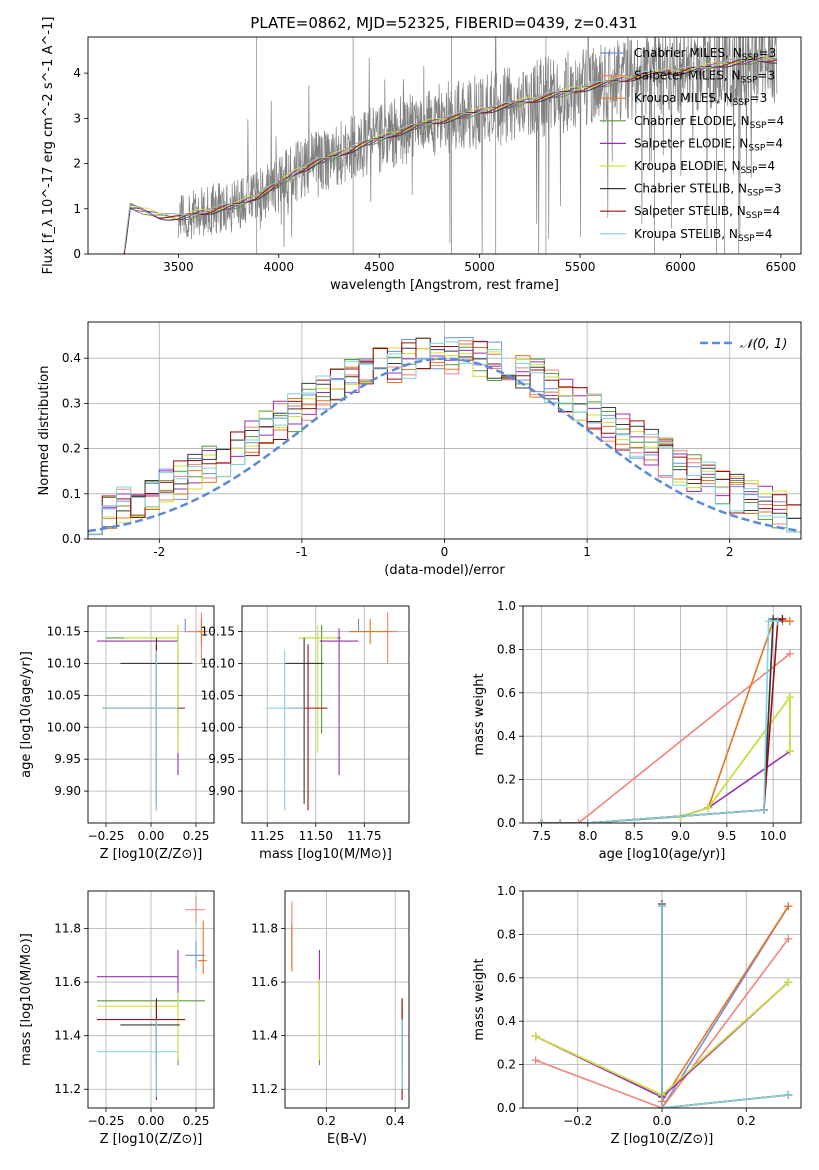  Describe the element at coordinates (587, 836) in the screenshot. I see `massweight_vs_age-xtick-label: 8.0` at that location.